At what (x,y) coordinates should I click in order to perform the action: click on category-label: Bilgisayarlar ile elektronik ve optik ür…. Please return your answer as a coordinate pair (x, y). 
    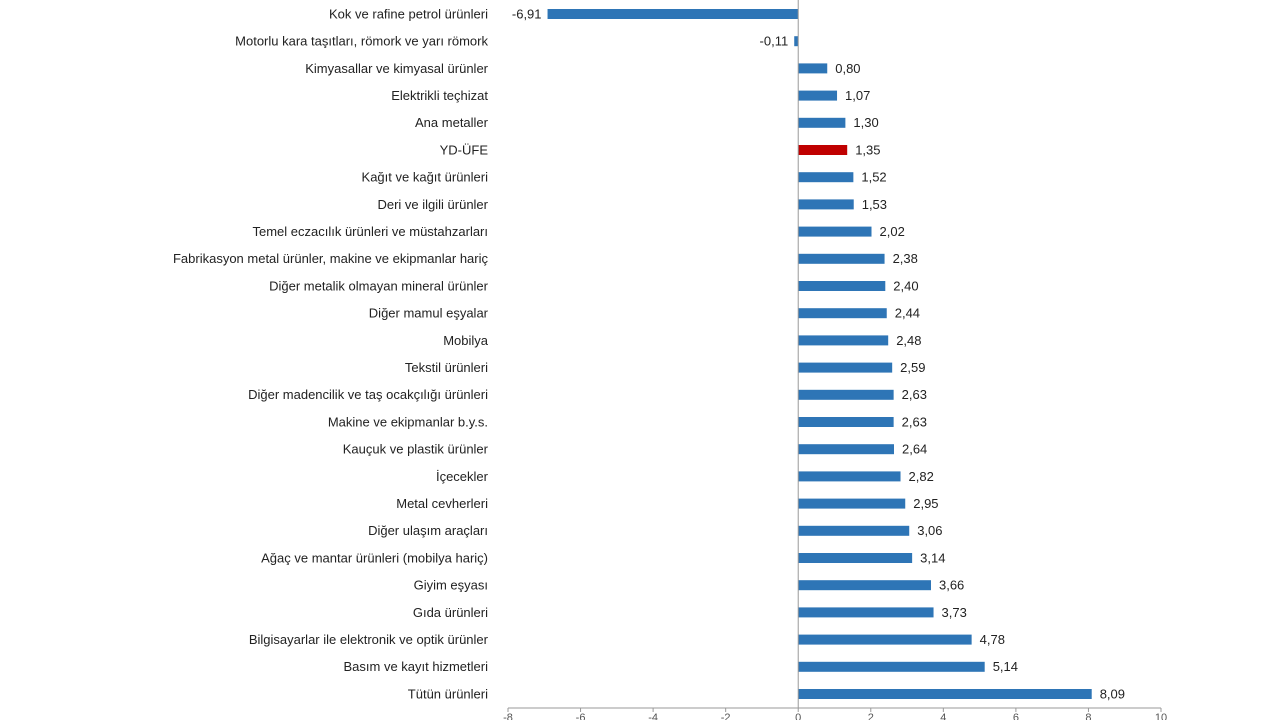
    Looking at the image, I should click on (369, 639).